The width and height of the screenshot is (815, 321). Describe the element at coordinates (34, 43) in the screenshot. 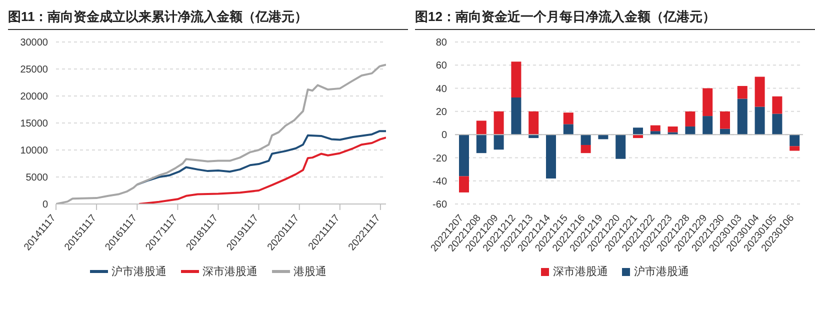

I see `y-tick-label: 30000` at that location.